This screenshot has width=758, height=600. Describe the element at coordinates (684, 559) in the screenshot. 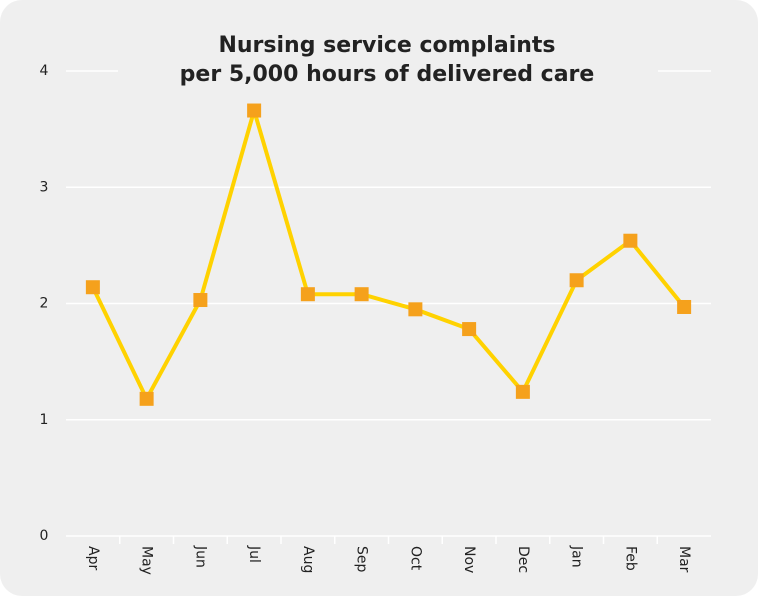

I see `x-tick-label: Mar` at that location.